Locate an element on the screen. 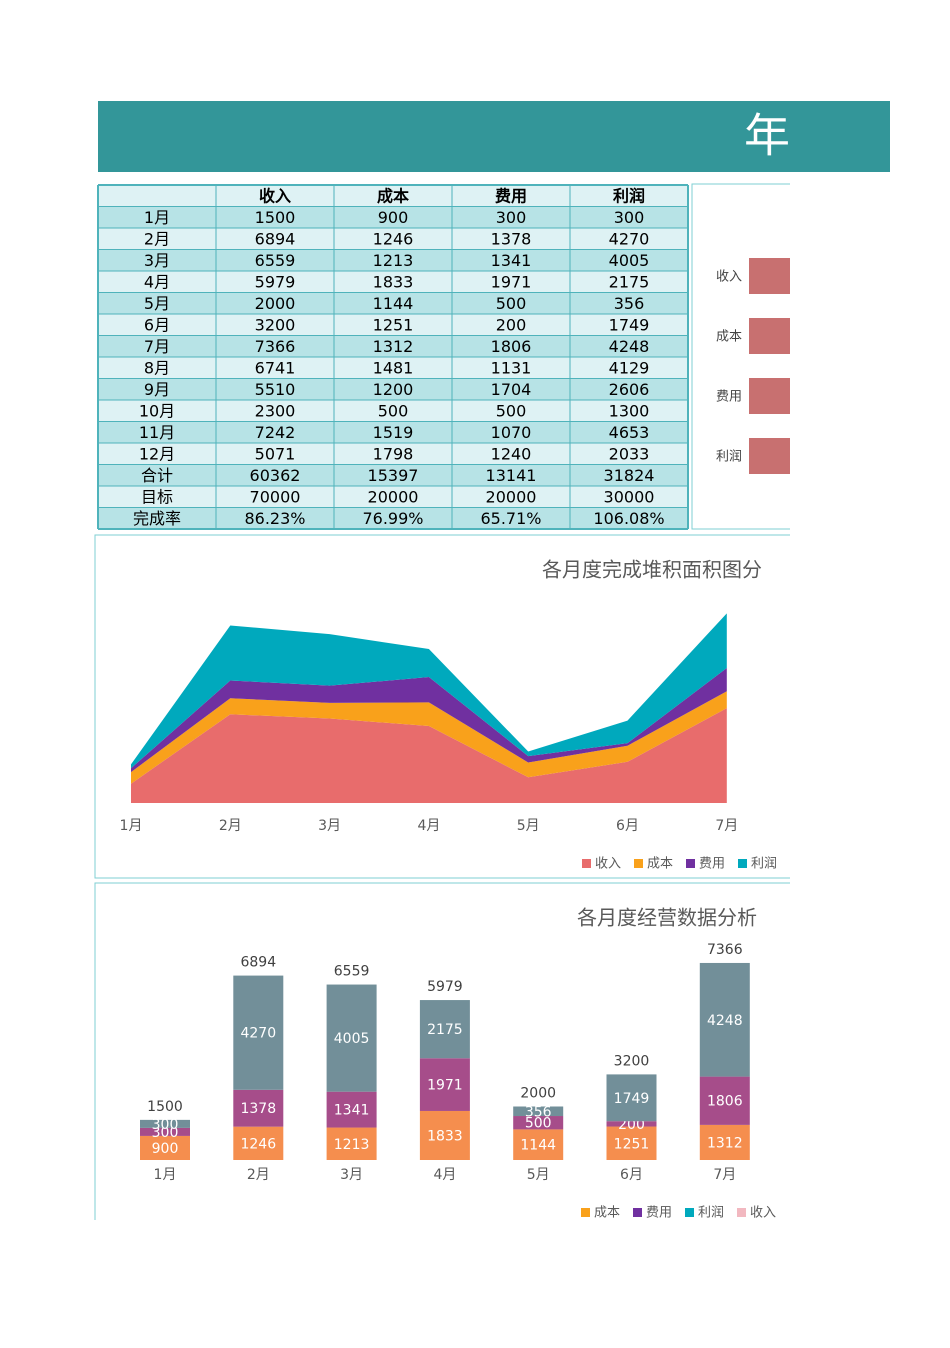 This screenshot has height=1348, width=950. table-cell: 20000 is located at coordinates (511, 496).